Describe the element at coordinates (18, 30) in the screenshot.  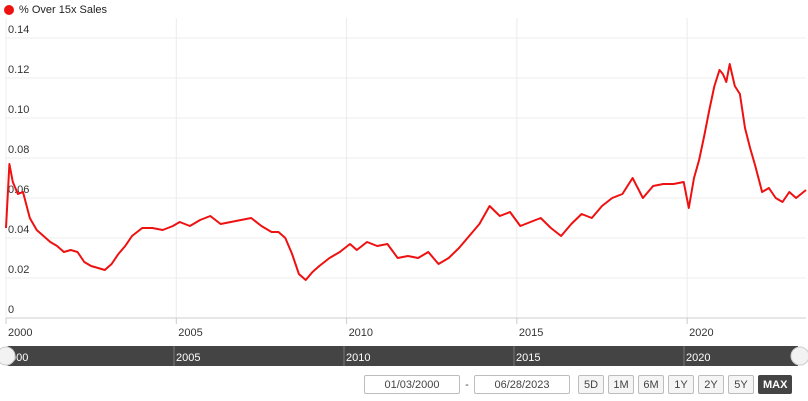
I see `y-tick-label: 0.14` at that location.